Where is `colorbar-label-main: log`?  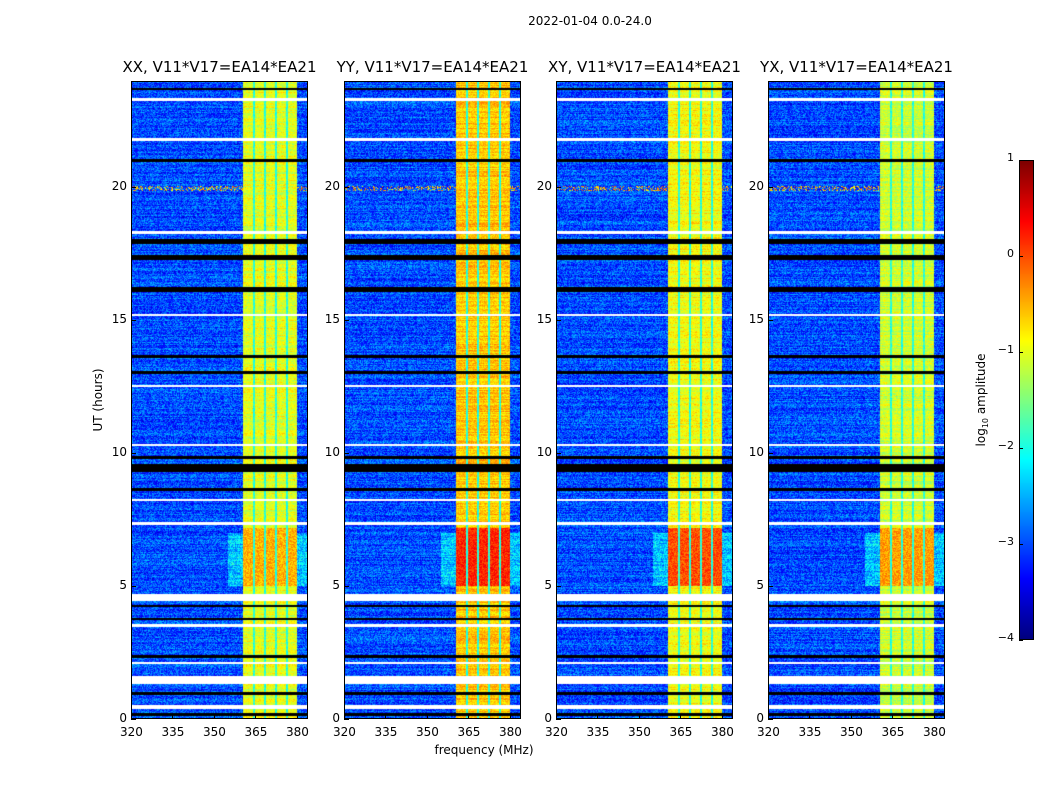 colorbar-label-main: log is located at coordinates (980, 437).